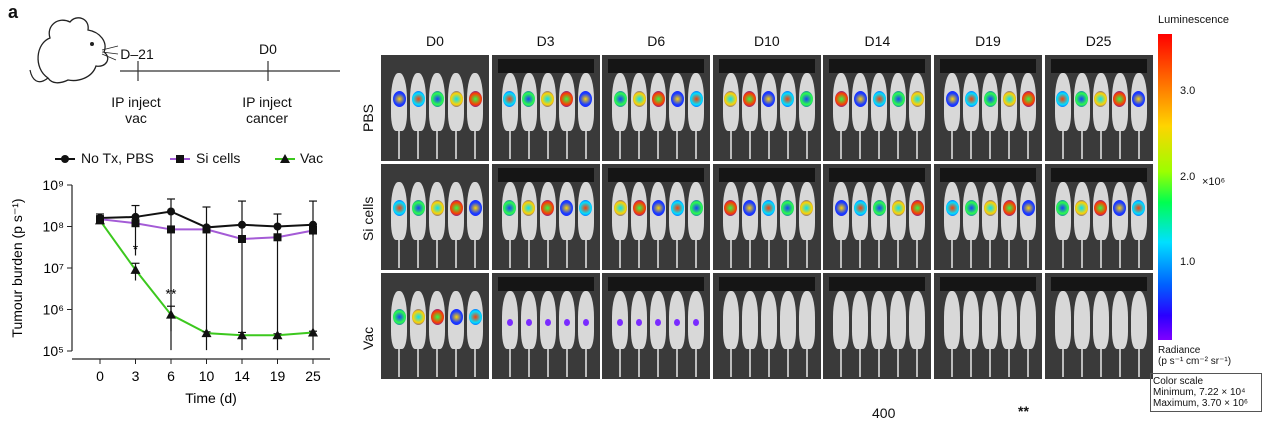 The width and height of the screenshot is (1266, 421). Describe the element at coordinates (175, 158) in the screenshot. I see `chart-legend` at that location.